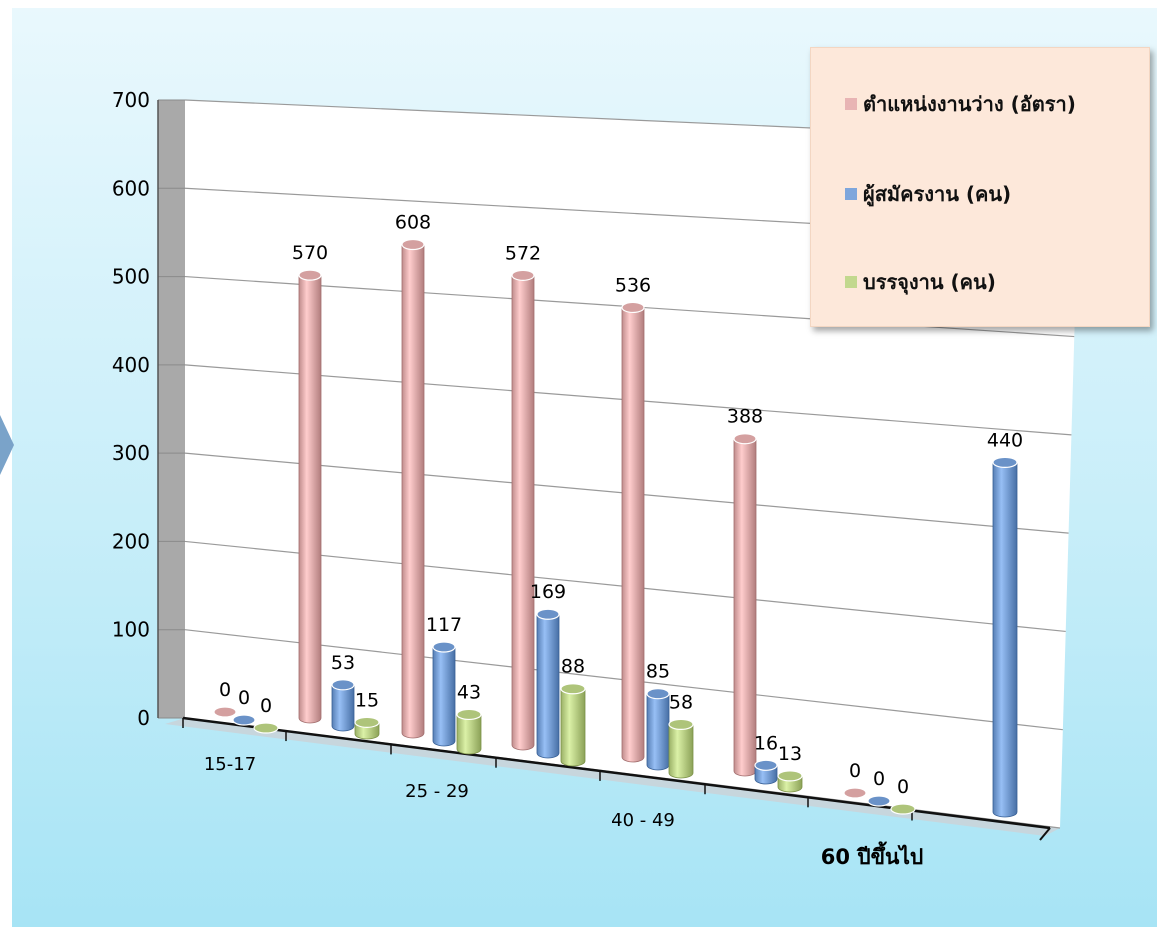  What do you see at coordinates (131, 277) in the screenshot?
I see `y-tick-label: 500` at bounding box center [131, 277].